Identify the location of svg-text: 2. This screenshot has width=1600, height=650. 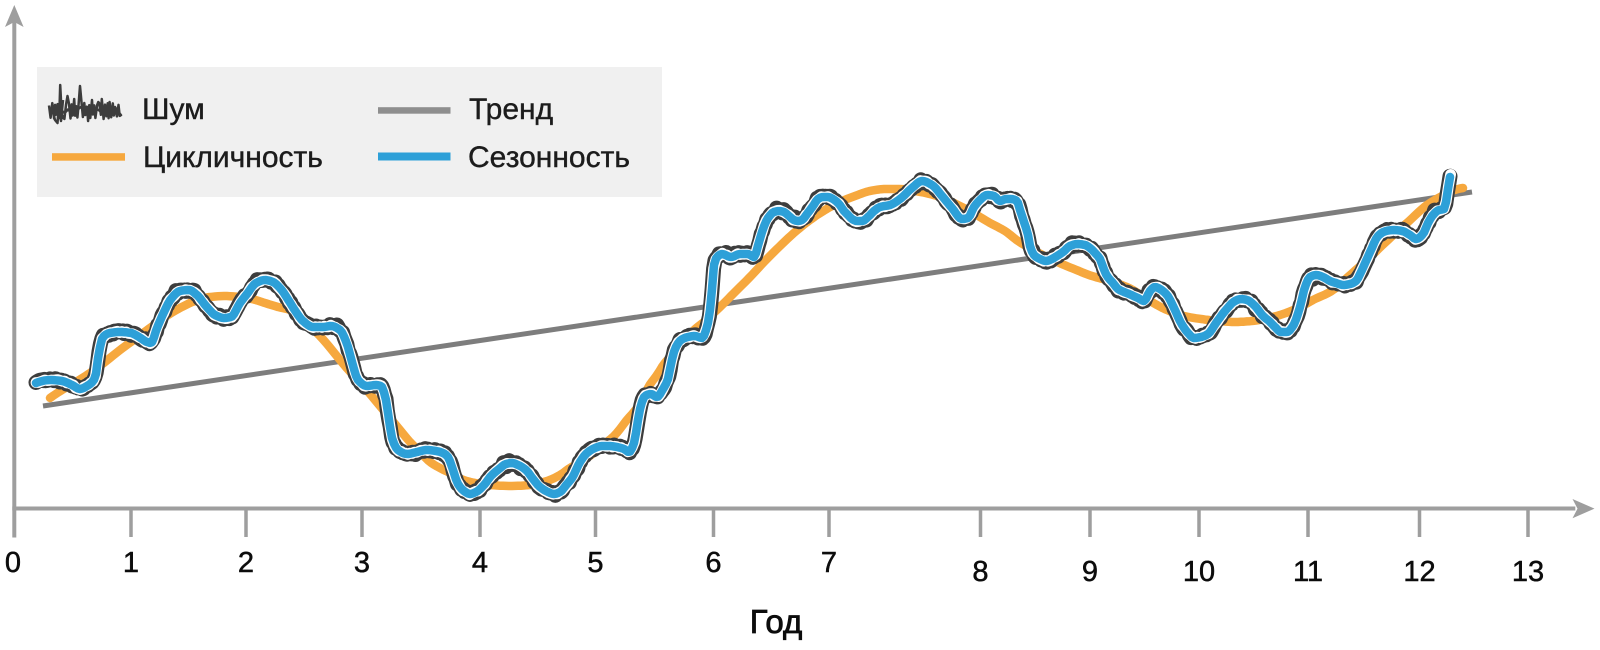
(246, 563).